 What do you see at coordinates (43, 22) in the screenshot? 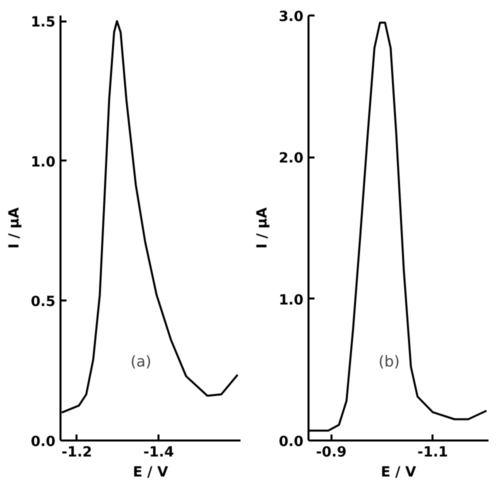
I see `y-tick-label: 1.5` at bounding box center [43, 22].